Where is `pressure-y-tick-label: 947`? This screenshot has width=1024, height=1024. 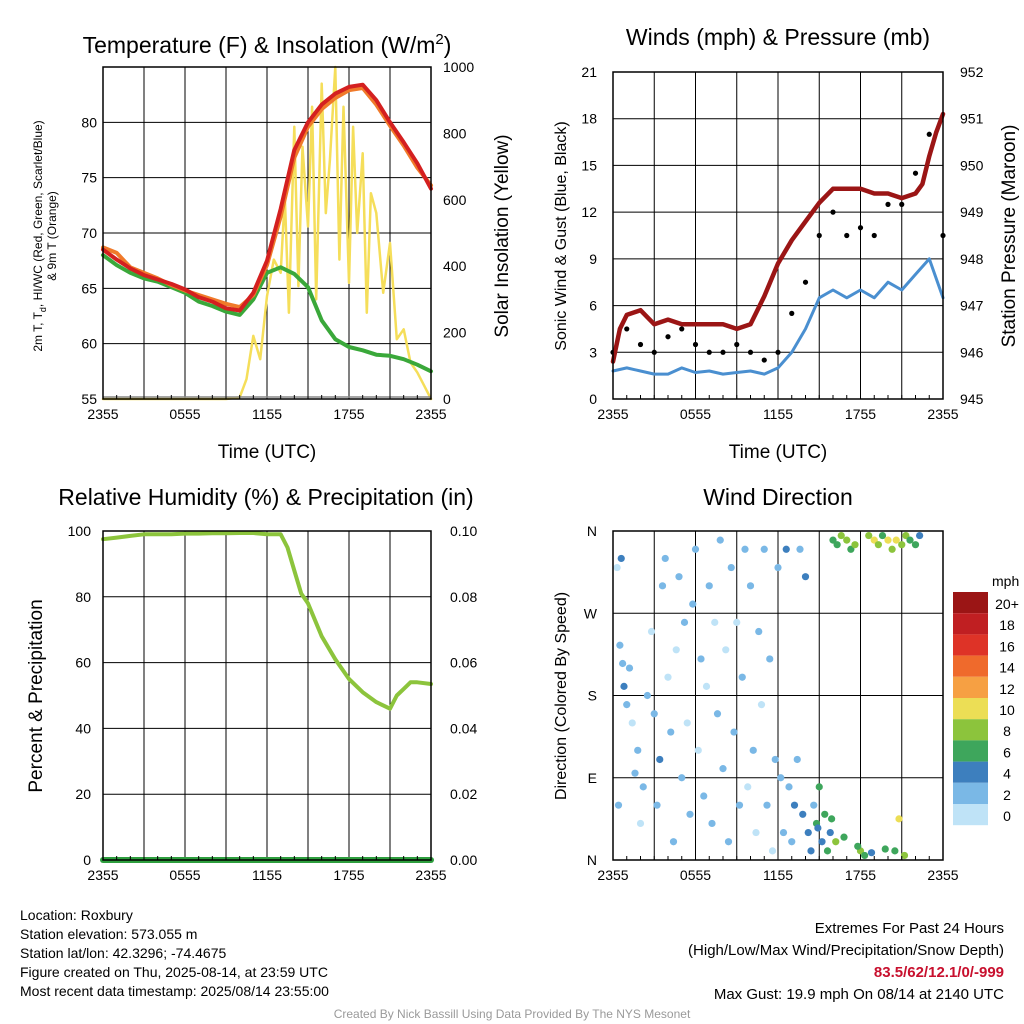
pressure-y-tick-label: 947 is located at coordinates (972, 306).